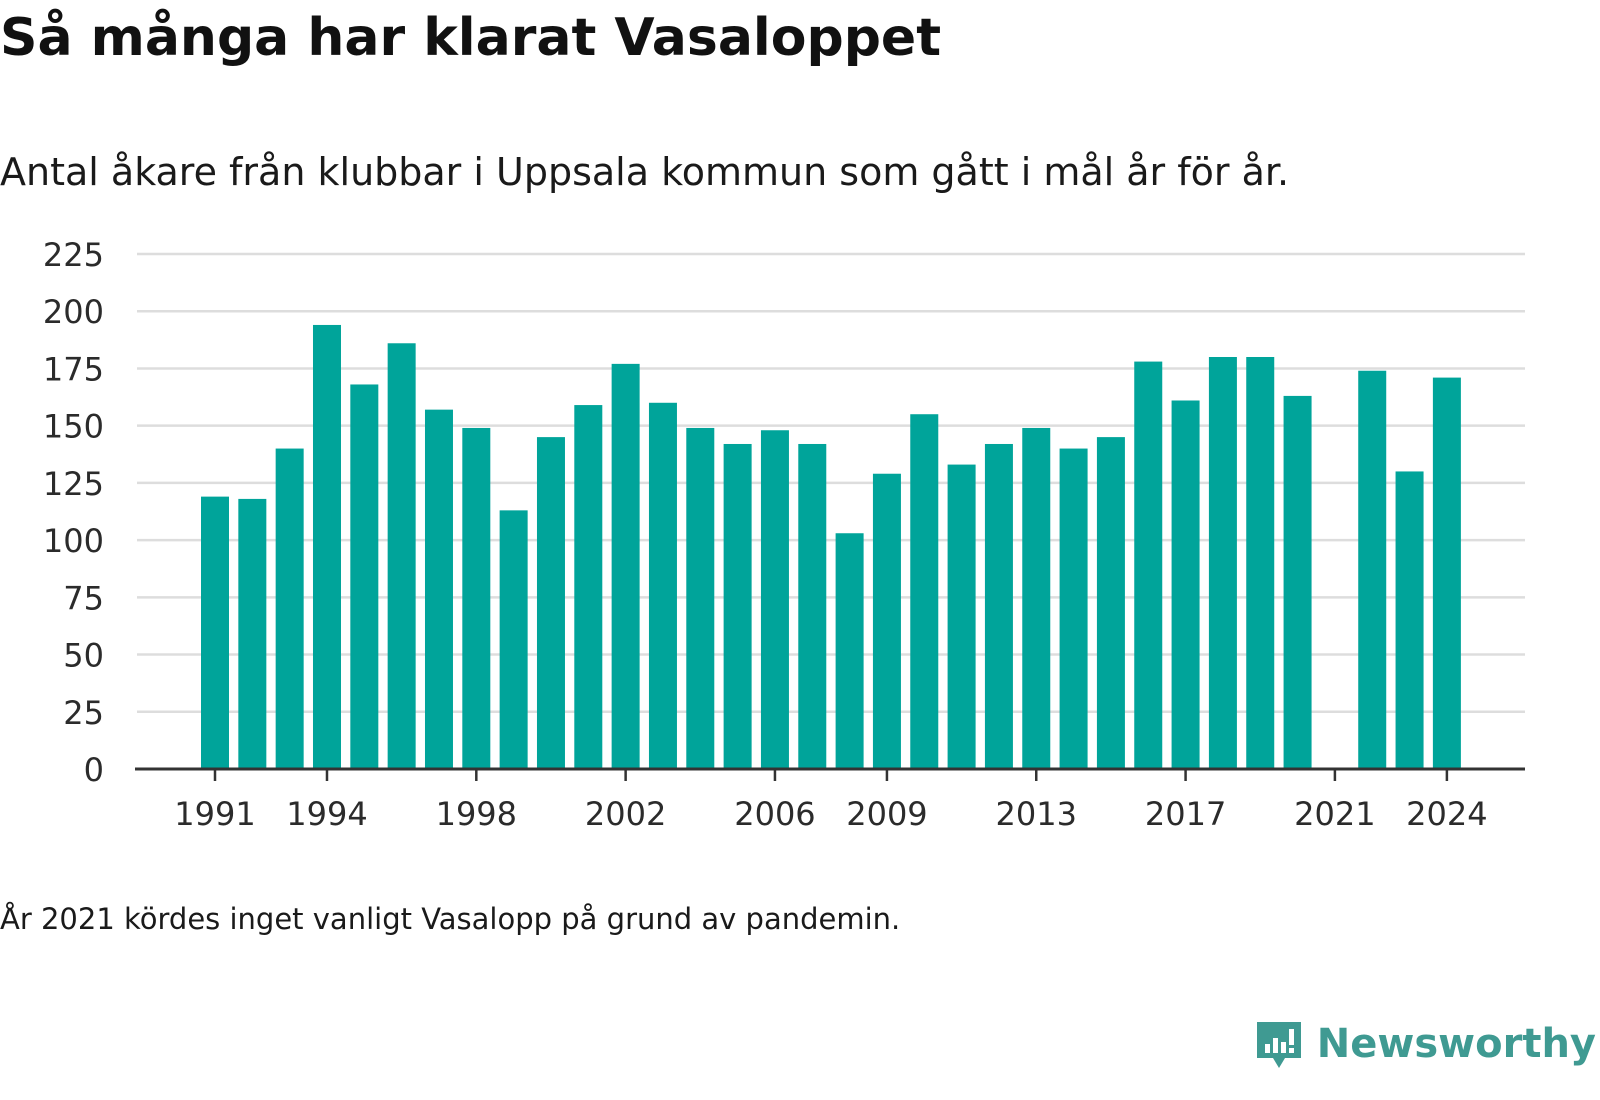 The image size is (1600, 1100). What do you see at coordinates (1185, 584) in the screenshot?
I see `bar-2017` at bounding box center [1185, 584].